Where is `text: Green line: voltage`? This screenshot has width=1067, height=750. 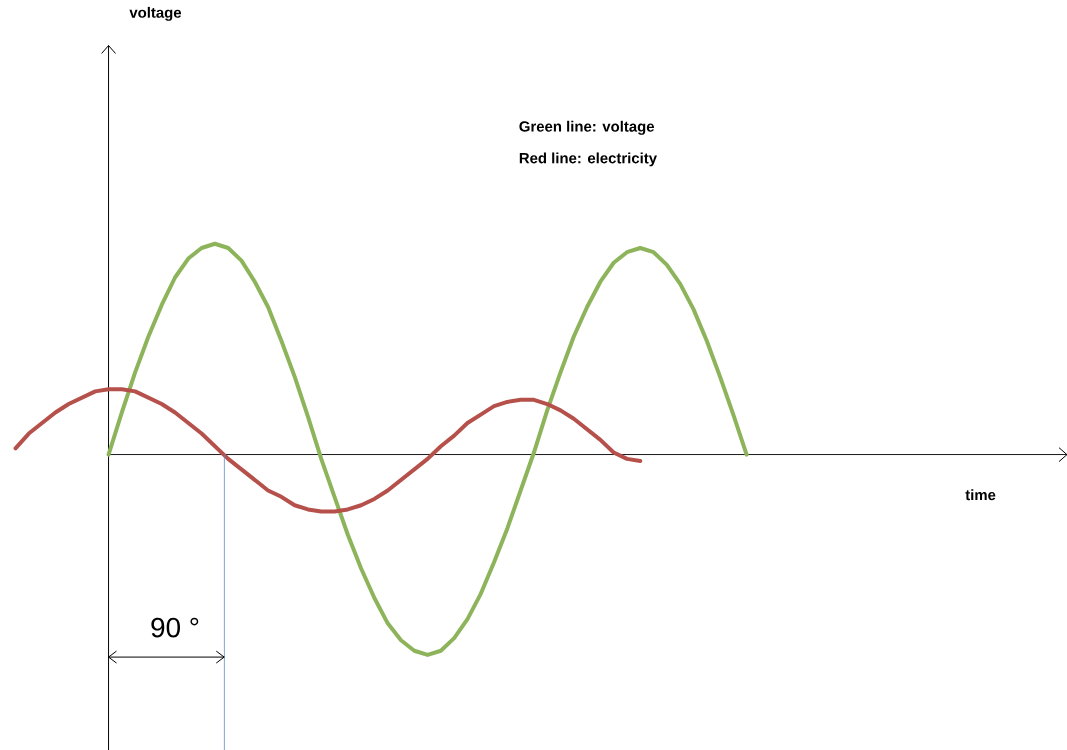 text: Green line: voltage is located at coordinates (587, 127).